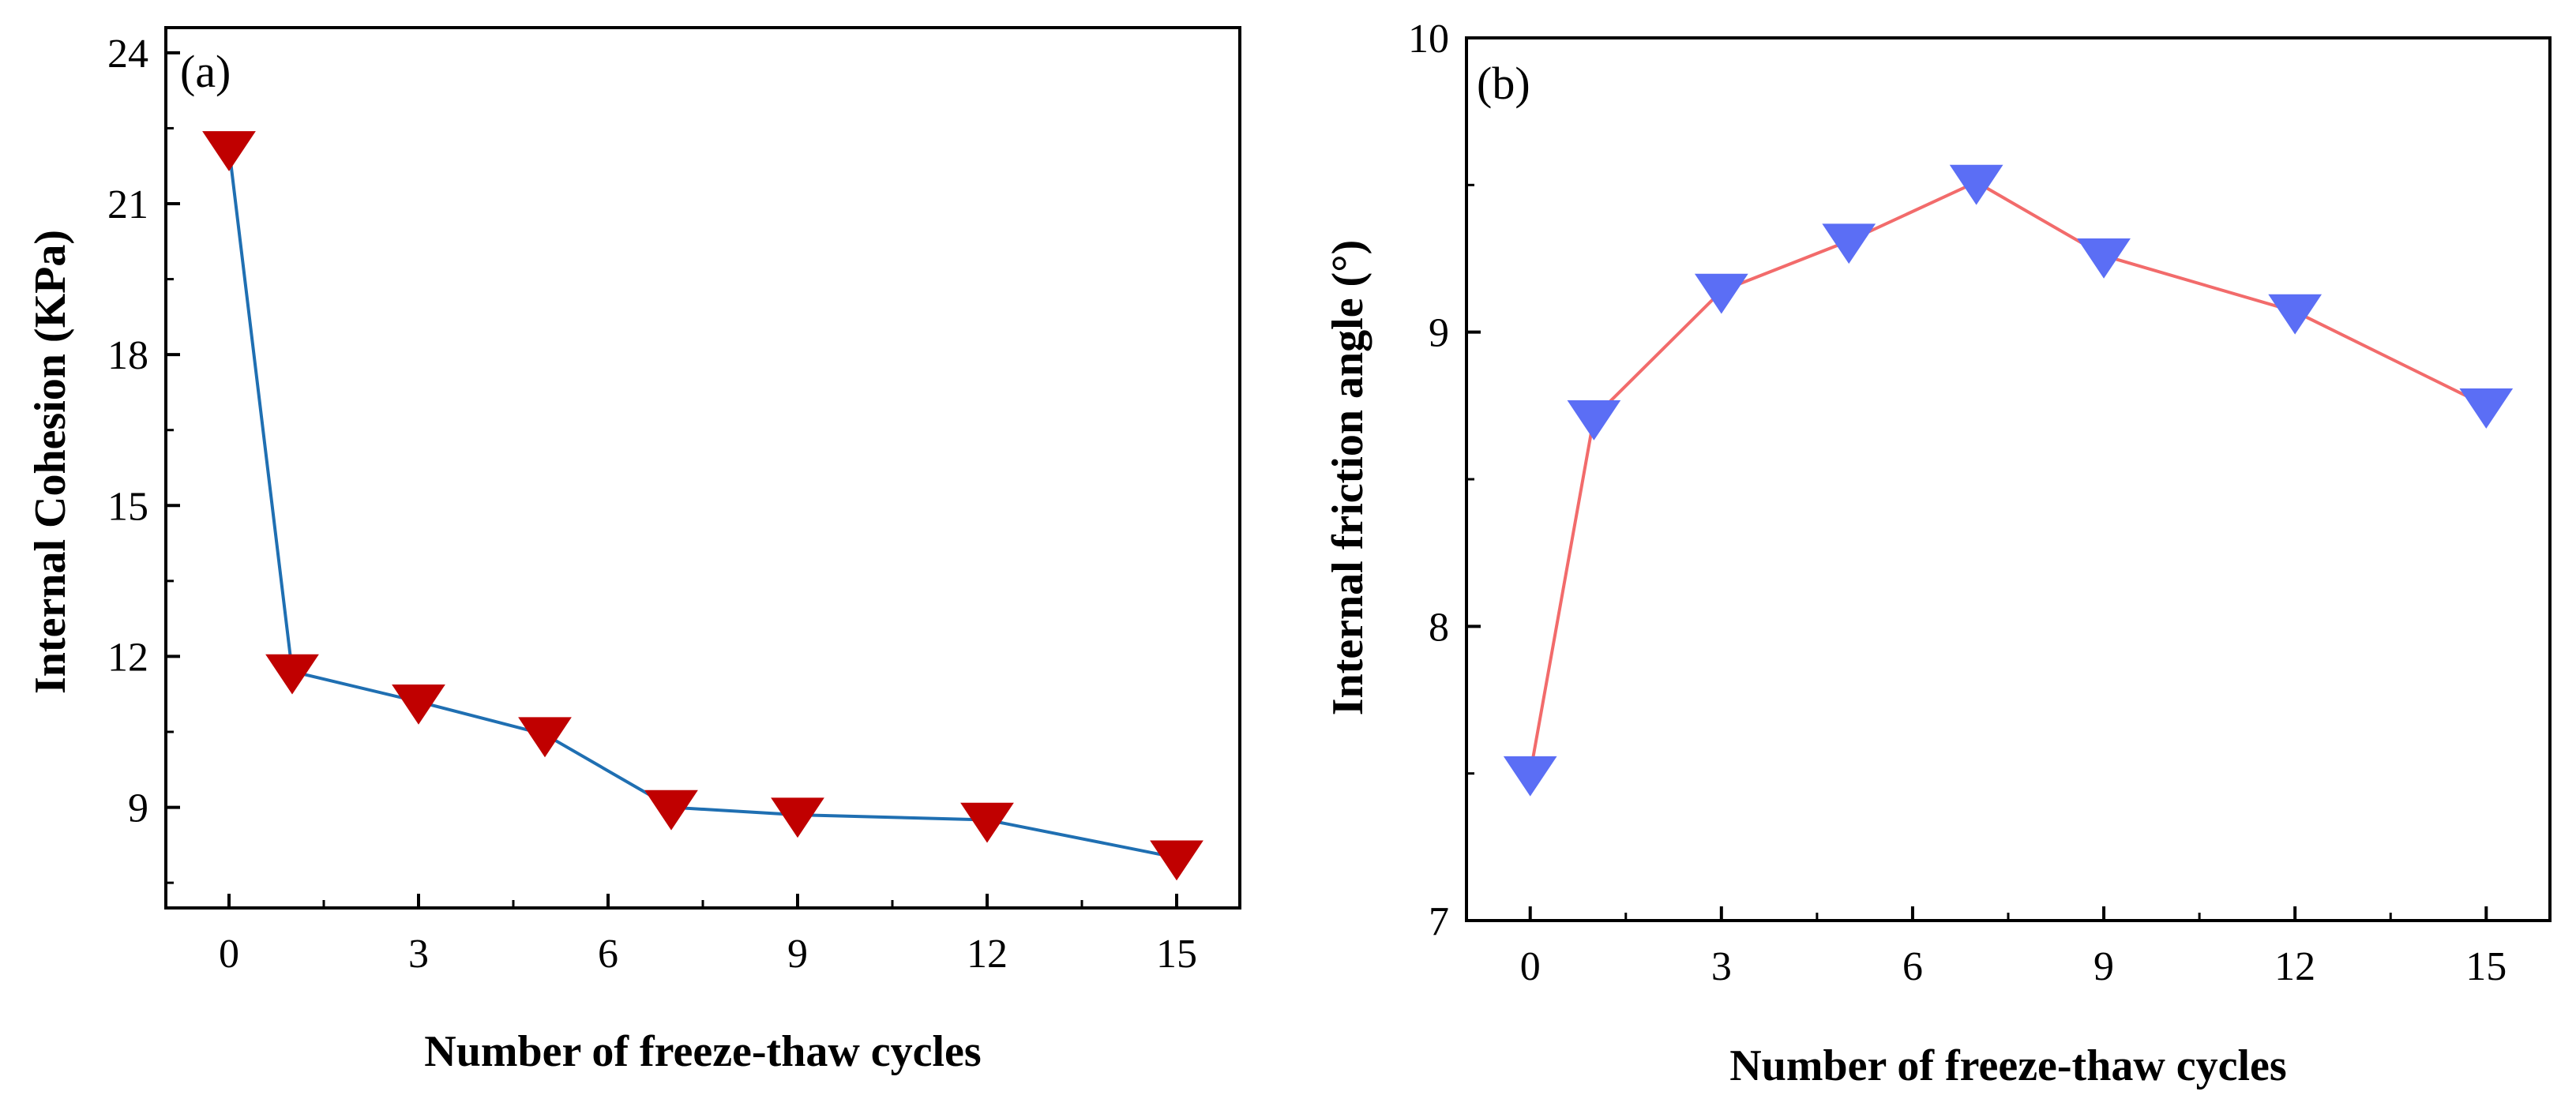 The image size is (2576, 1114). I want to click on y-axis-title: Internal Cohesion (KPa), so click(50, 462).